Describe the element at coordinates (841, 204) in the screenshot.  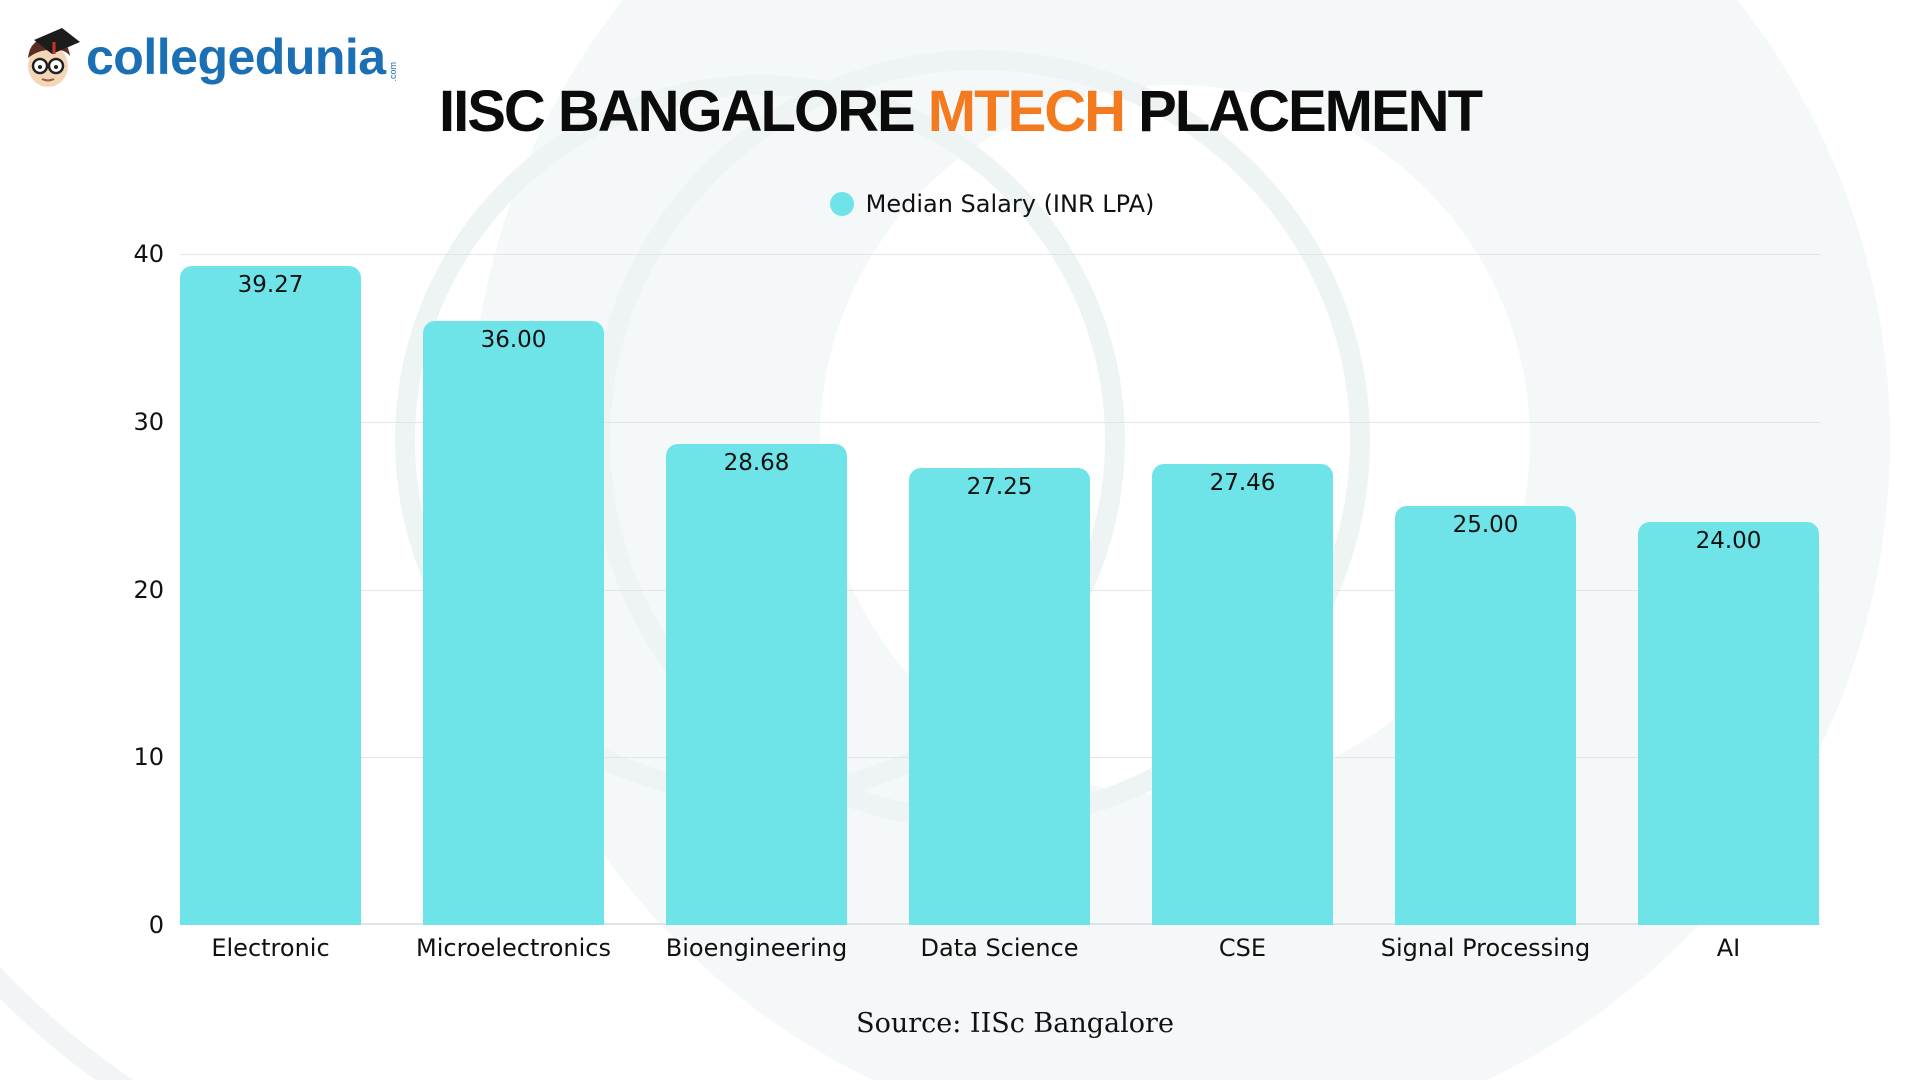
I see `legend-swatch-icon` at that location.